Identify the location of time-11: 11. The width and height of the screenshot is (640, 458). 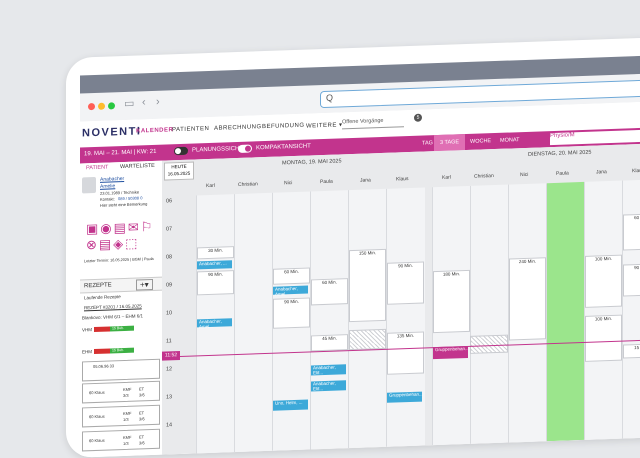
(169, 341).